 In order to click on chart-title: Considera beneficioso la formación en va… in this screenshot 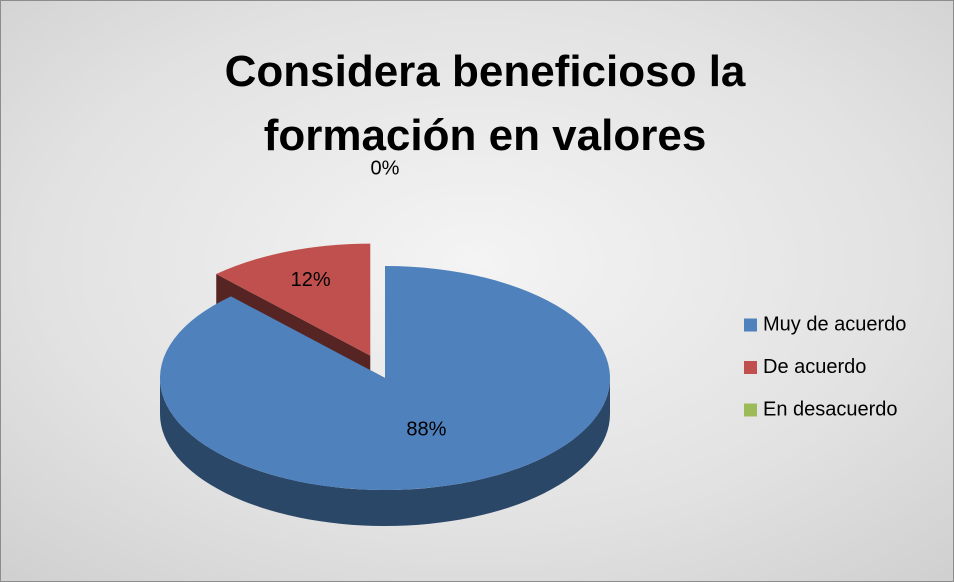, I will do `click(485, 103)`.